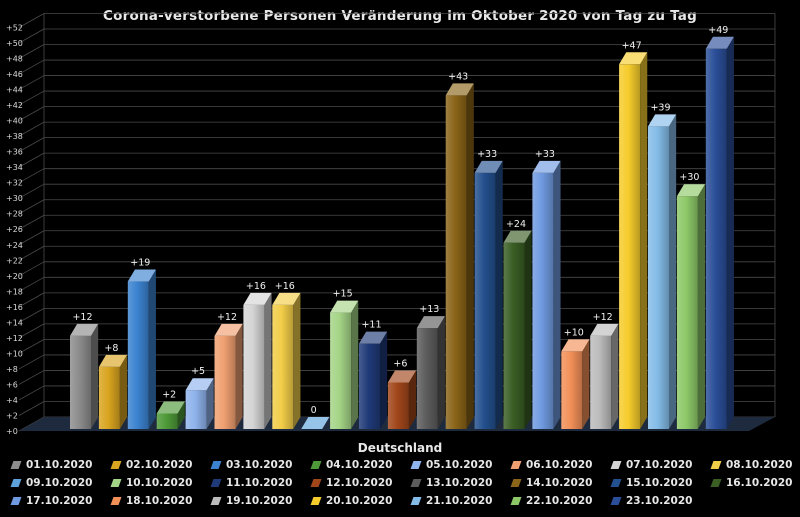  Describe the element at coordinates (111, 348) in the screenshot. I see `data-label: +8` at that location.